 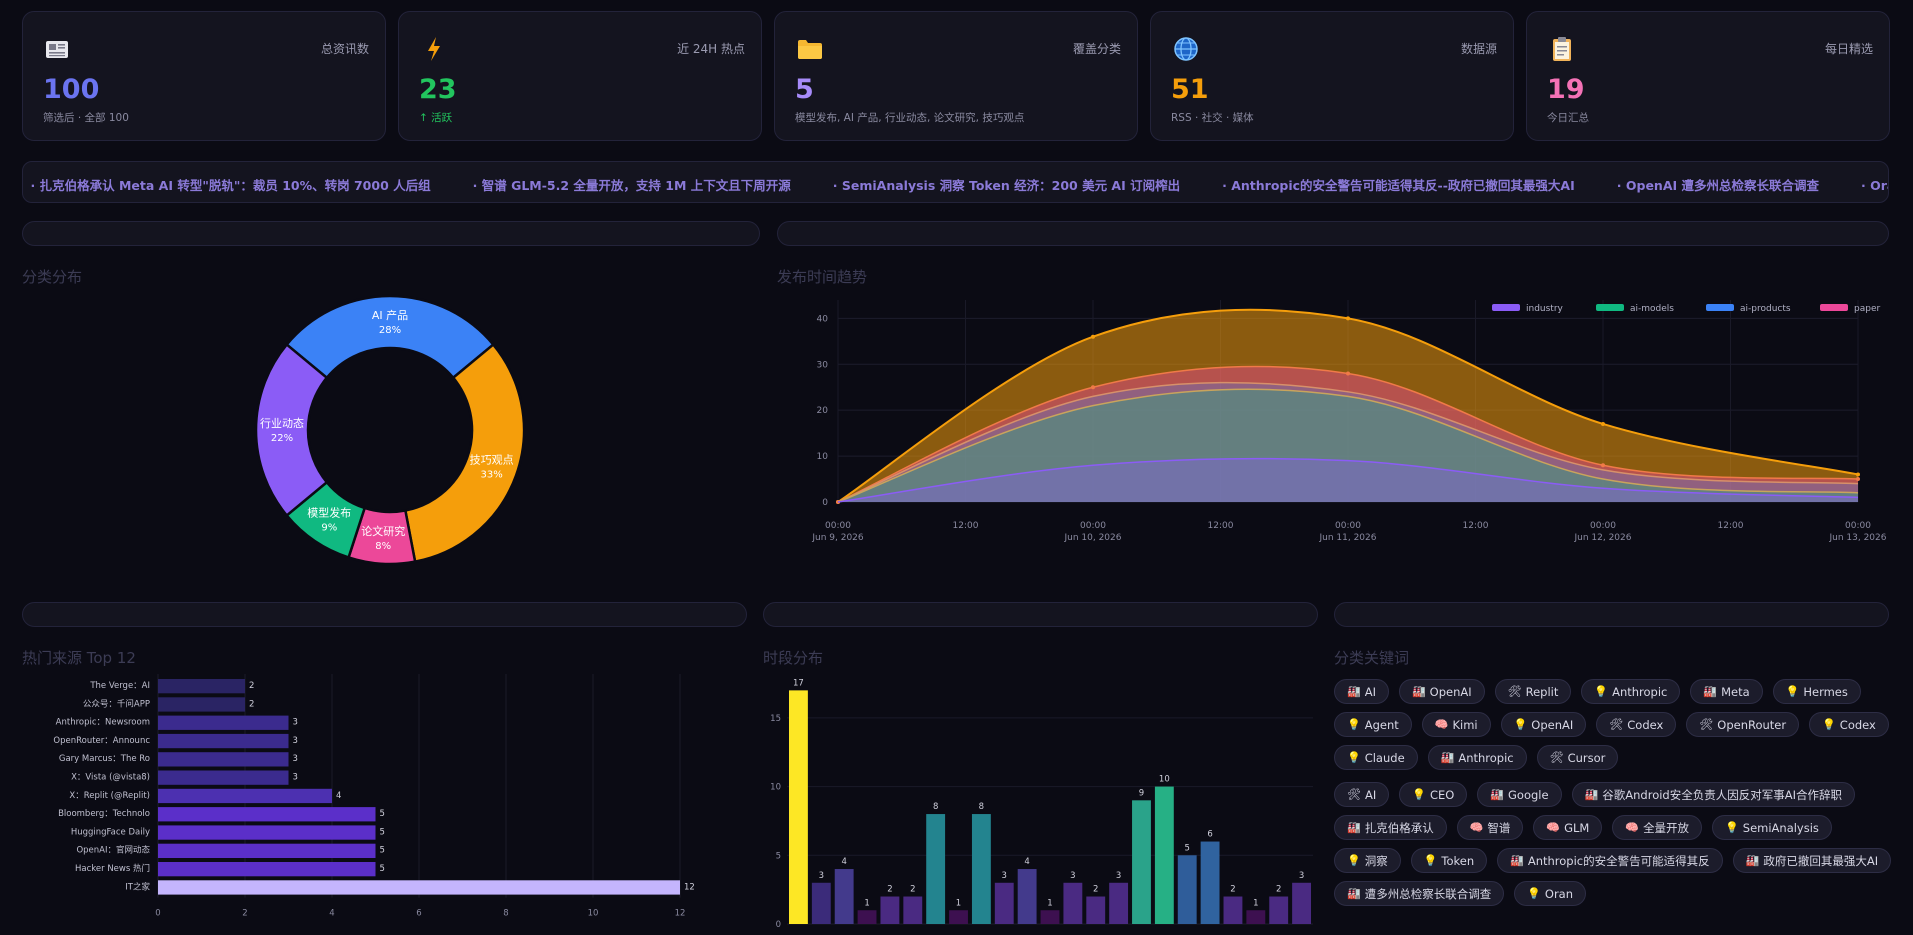 I want to click on source-label: Bloomberg：Technolo, so click(x=104, y=814).